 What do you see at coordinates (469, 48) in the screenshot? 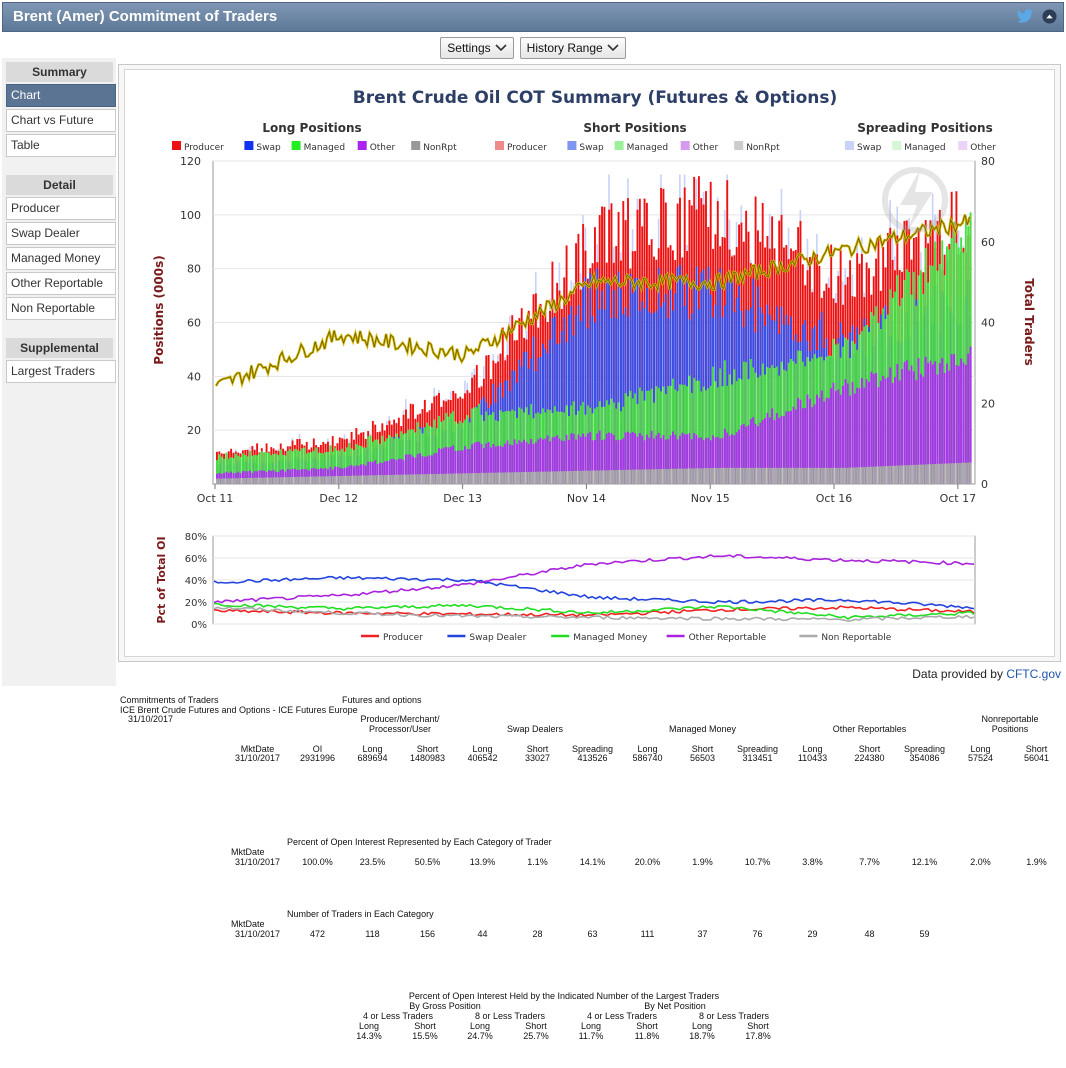
I see `settings-label: Settings` at bounding box center [469, 48].